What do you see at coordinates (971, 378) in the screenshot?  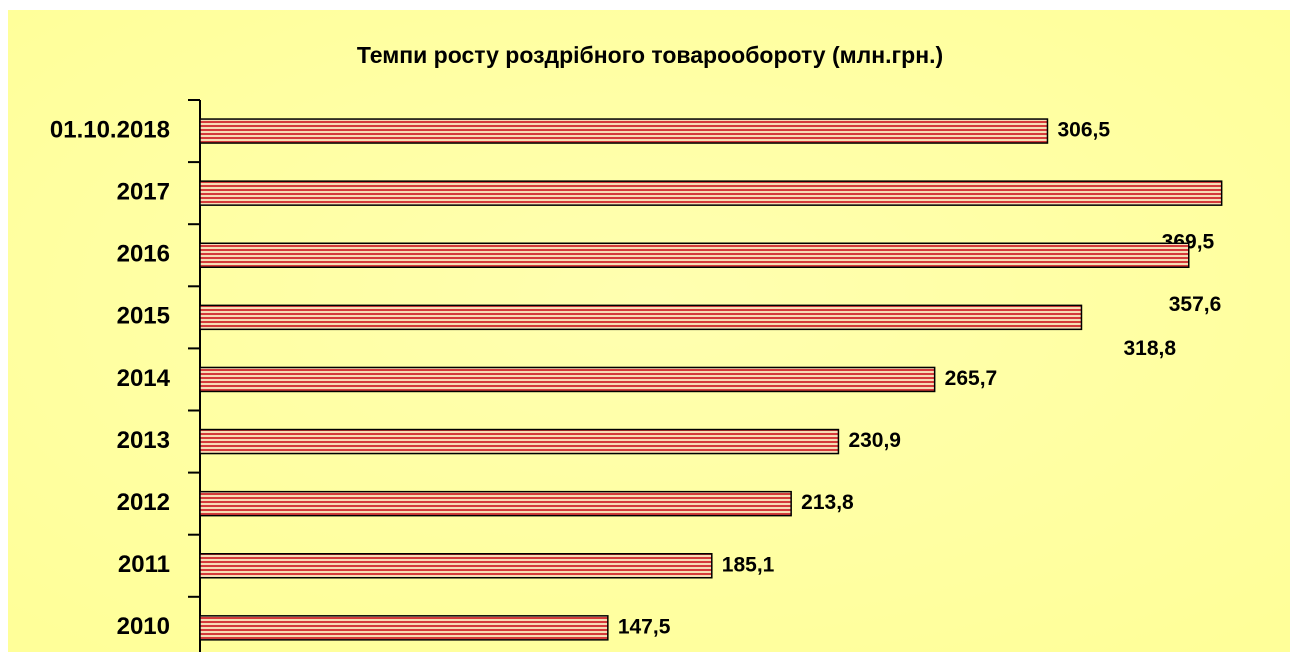 I see `value-label: 265,7` at bounding box center [971, 378].